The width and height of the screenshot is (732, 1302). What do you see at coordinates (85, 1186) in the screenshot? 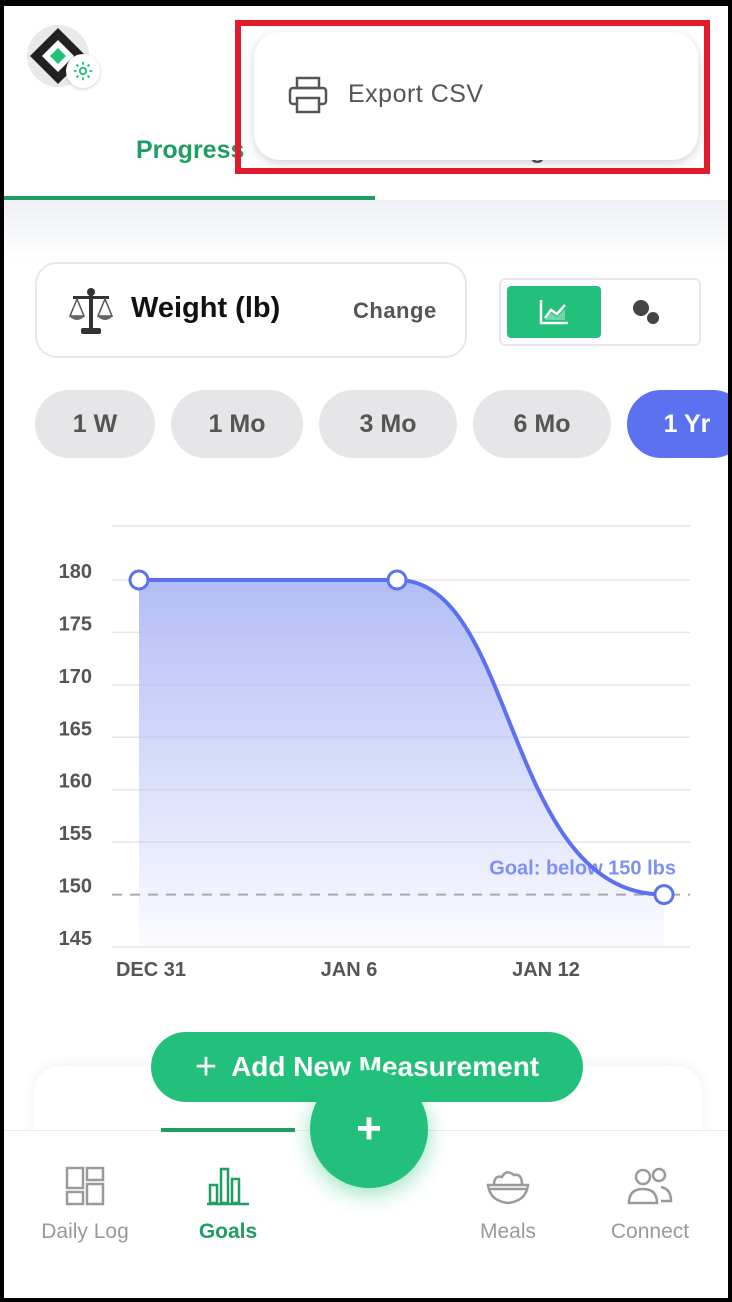
I see `daily-log-icon` at bounding box center [85, 1186].